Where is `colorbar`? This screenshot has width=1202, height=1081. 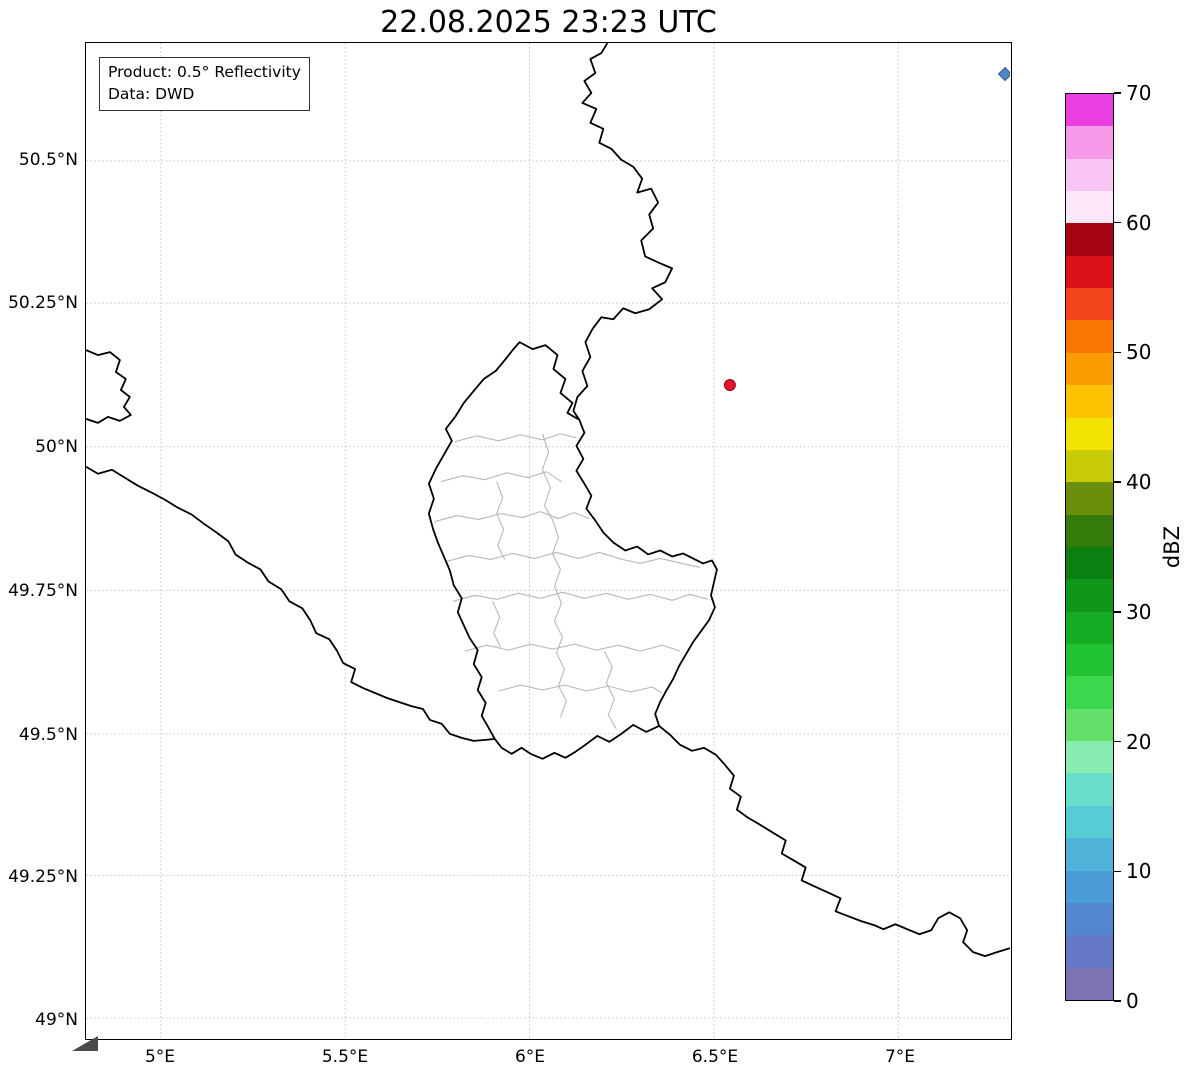
colorbar is located at coordinates (1089, 547).